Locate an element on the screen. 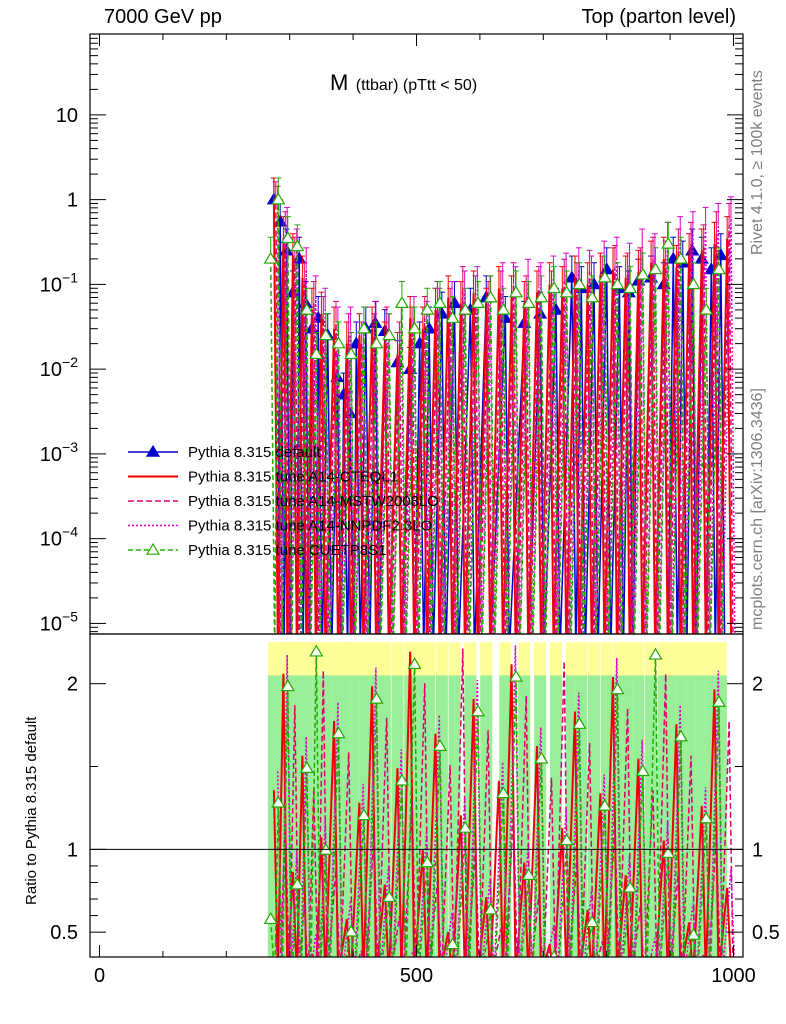  legend-entry-label: Pythia 8.315 tune A14-CTEQL1 is located at coordinates (293, 477).